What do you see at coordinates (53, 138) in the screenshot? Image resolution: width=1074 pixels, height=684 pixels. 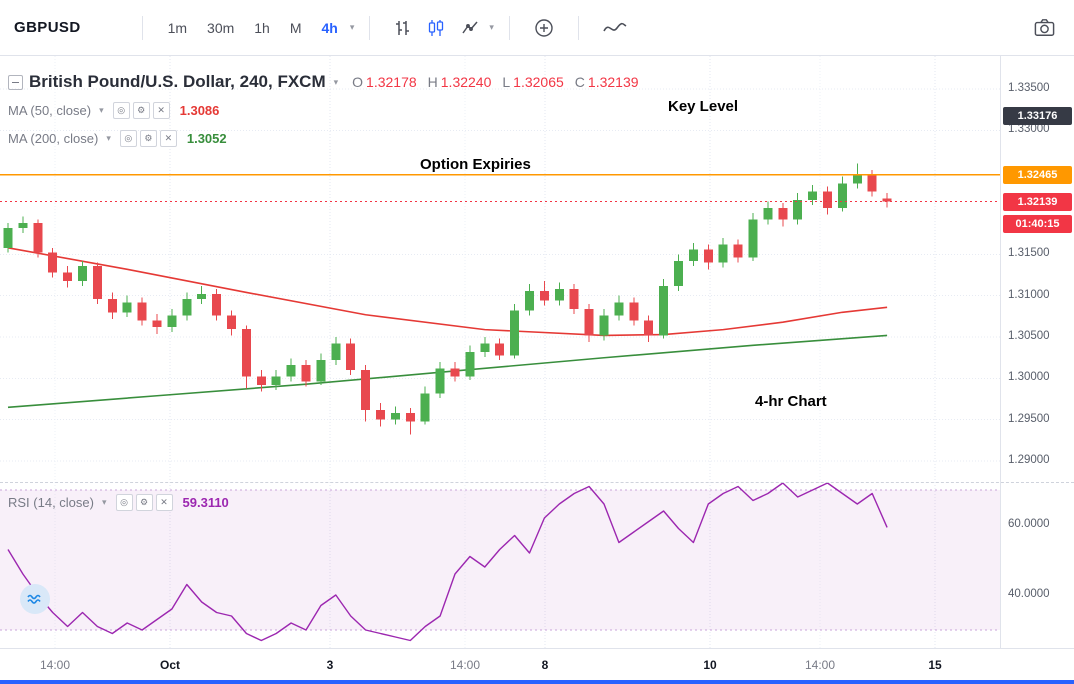 I see `ma200-label: MA (200, close)` at bounding box center [53, 138].